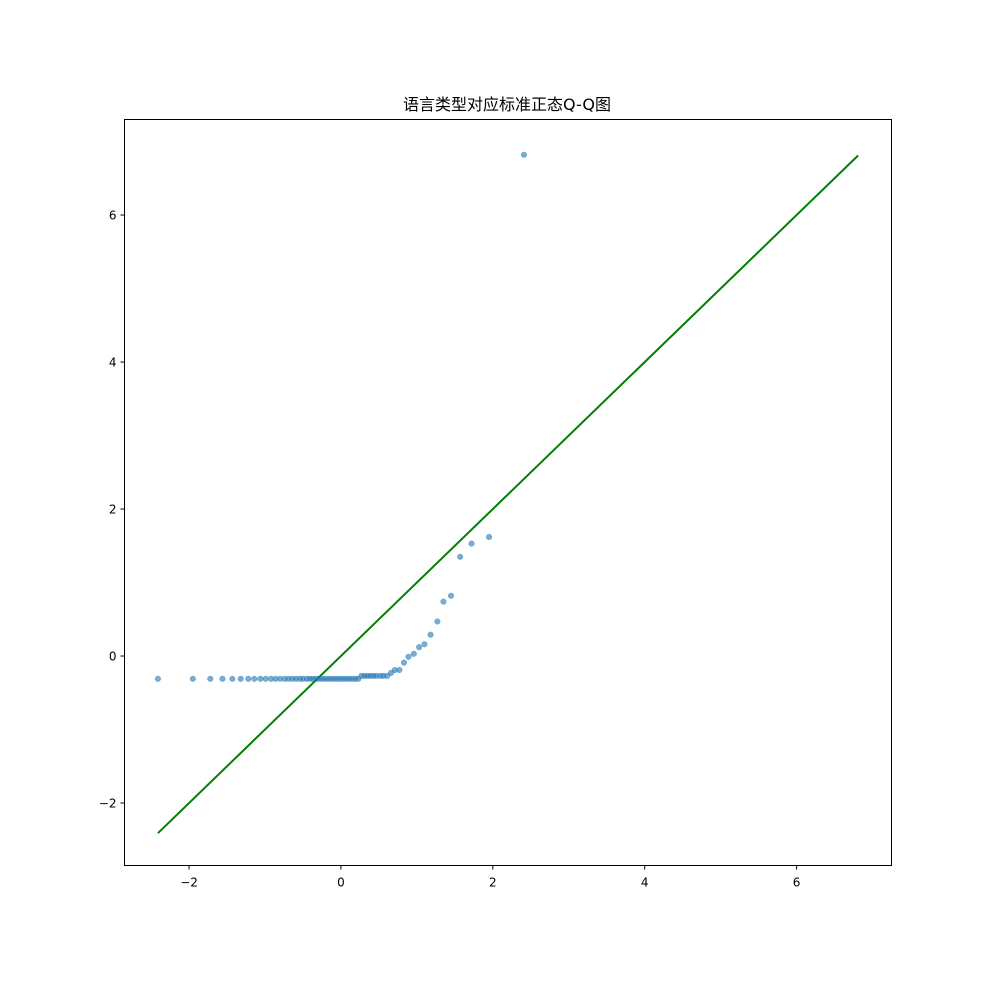 This screenshot has width=990, height=990. I want to click on y-tick-label: 0, so click(113, 657).